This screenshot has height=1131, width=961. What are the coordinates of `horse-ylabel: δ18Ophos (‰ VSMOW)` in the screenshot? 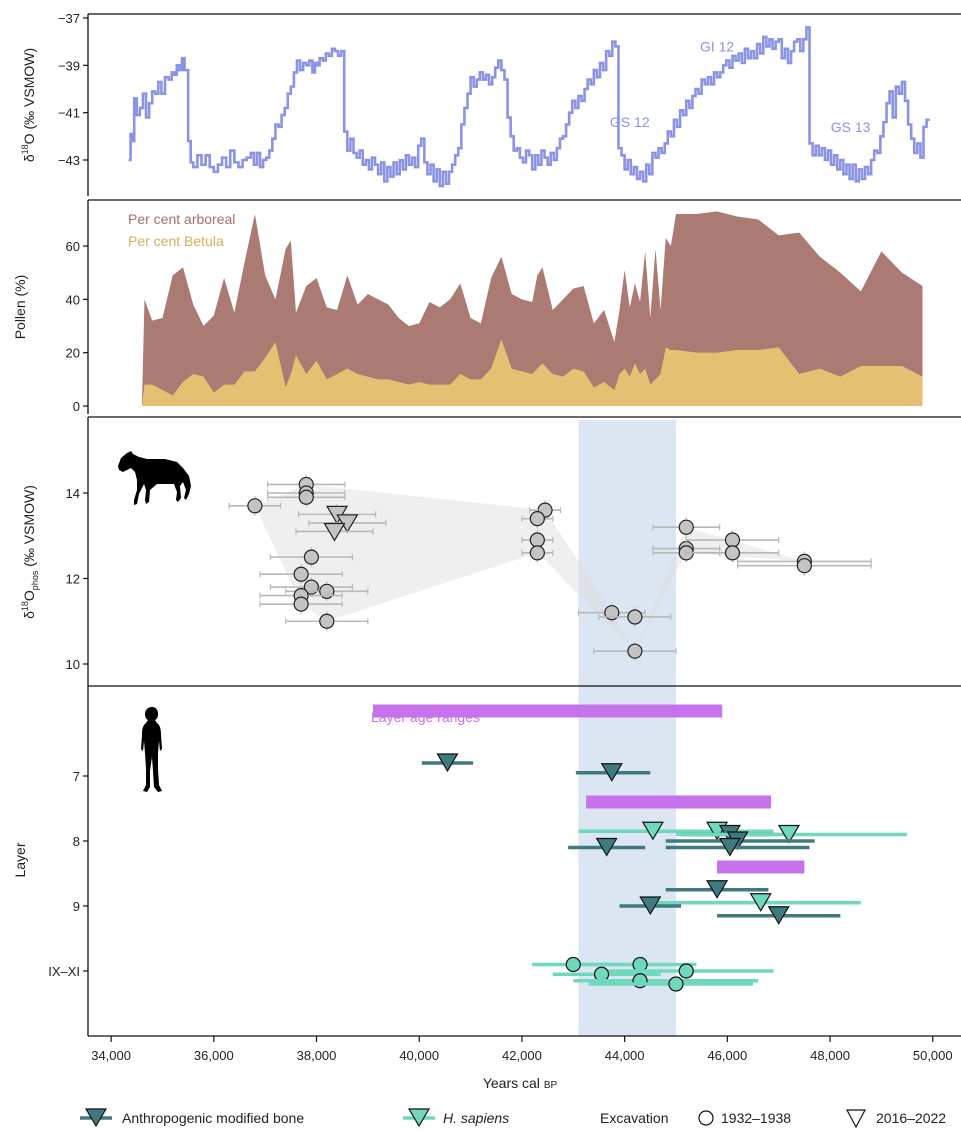 It's located at (30, 552).